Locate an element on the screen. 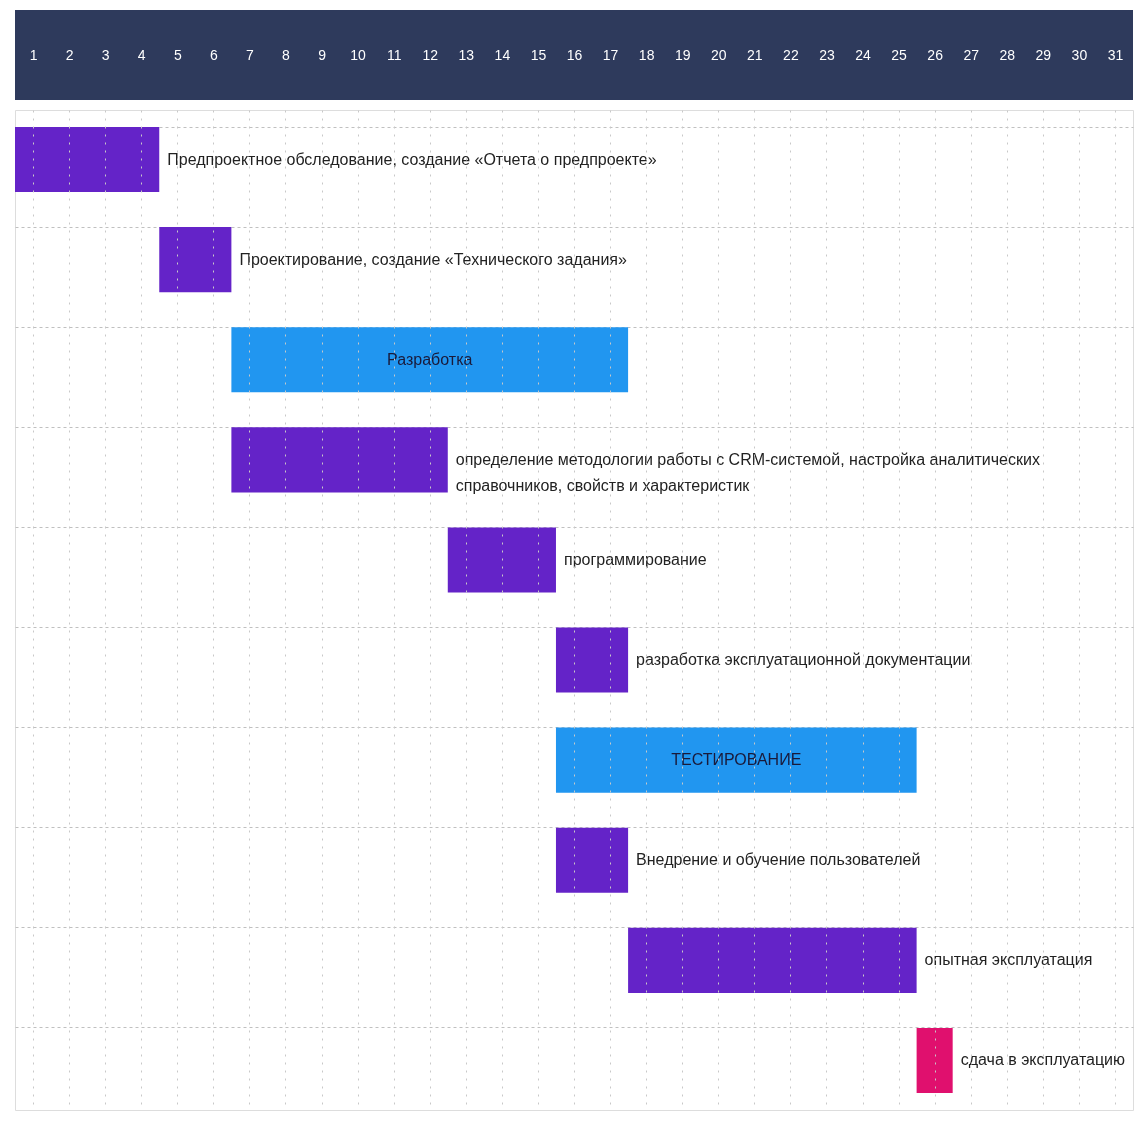 This screenshot has width=1145, height=1128. x-tick-label: 13 is located at coordinates (466, 54).